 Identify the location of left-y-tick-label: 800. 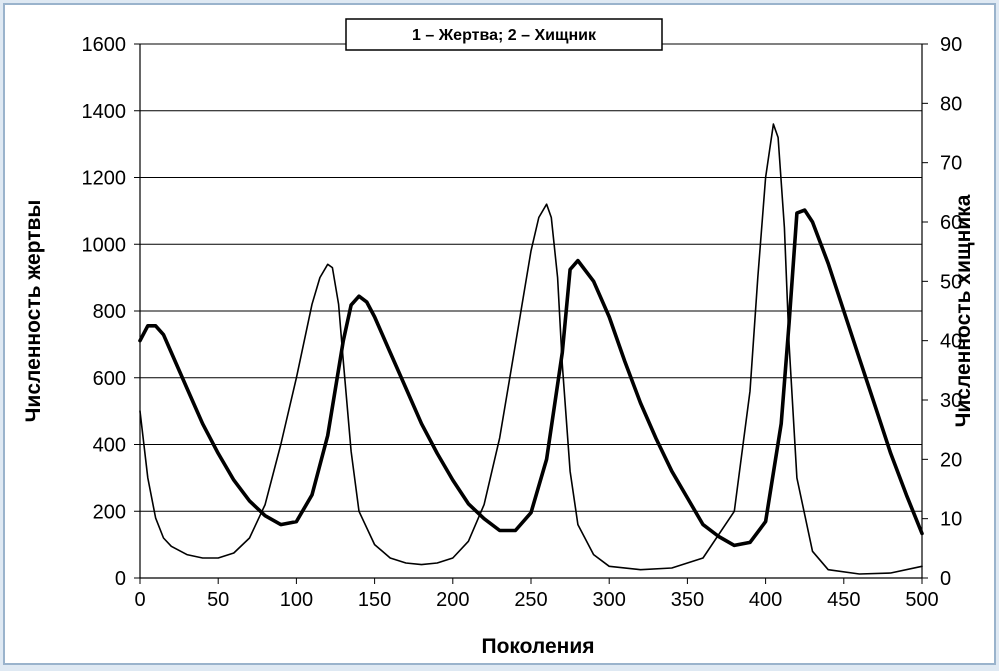
(109, 312).